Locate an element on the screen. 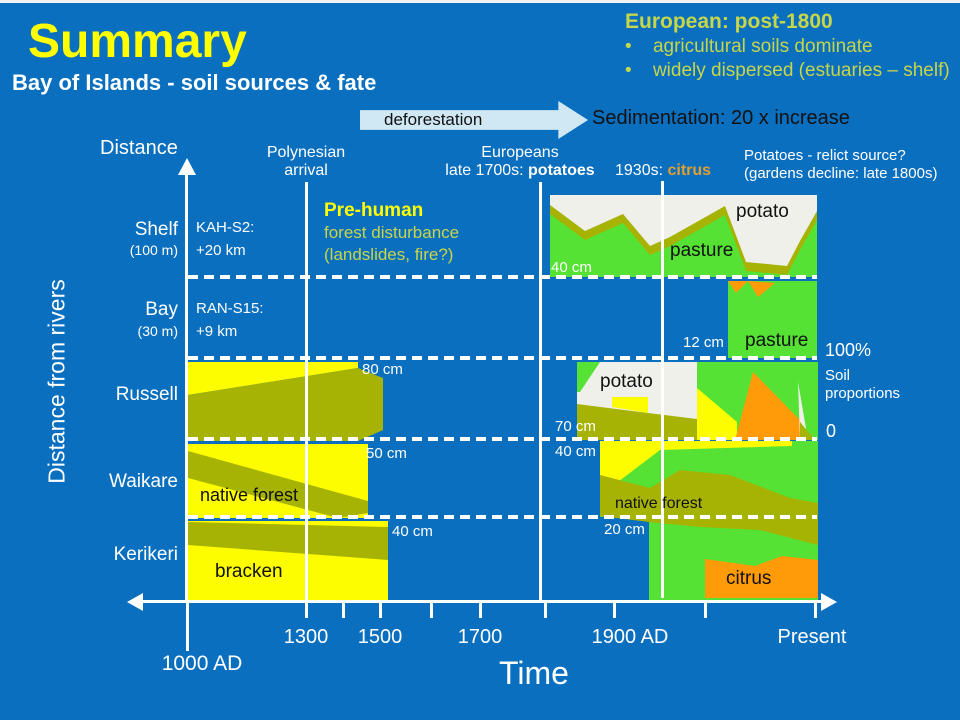 The height and width of the screenshot is (720, 960). european-bullet-1: • agricultural soils dominate is located at coordinates (790, 47).